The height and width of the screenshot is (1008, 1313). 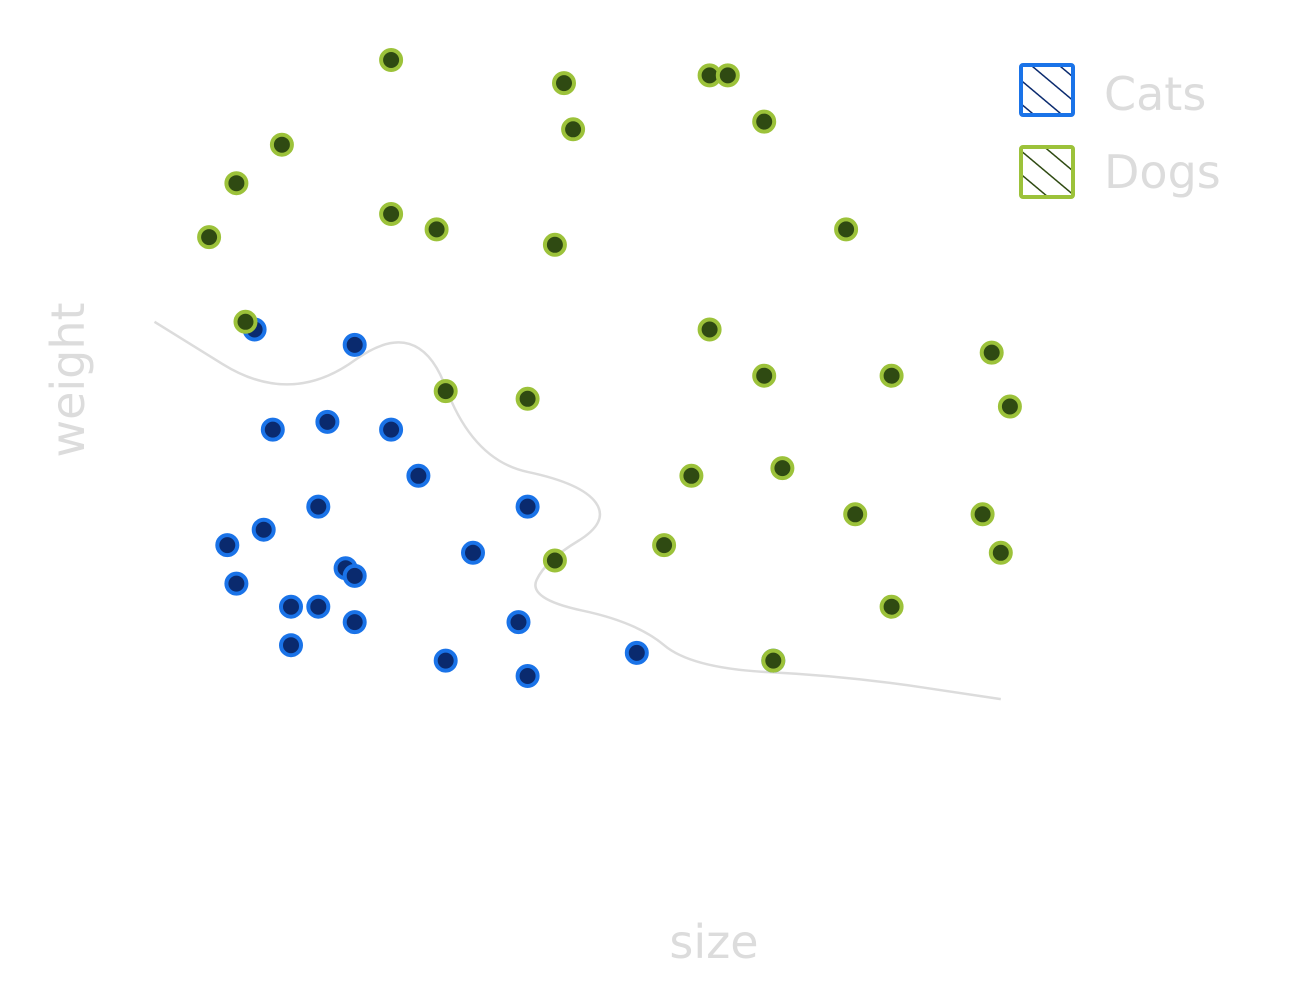 What do you see at coordinates (713, 942) in the screenshot?
I see `x-axis-label: size` at bounding box center [713, 942].